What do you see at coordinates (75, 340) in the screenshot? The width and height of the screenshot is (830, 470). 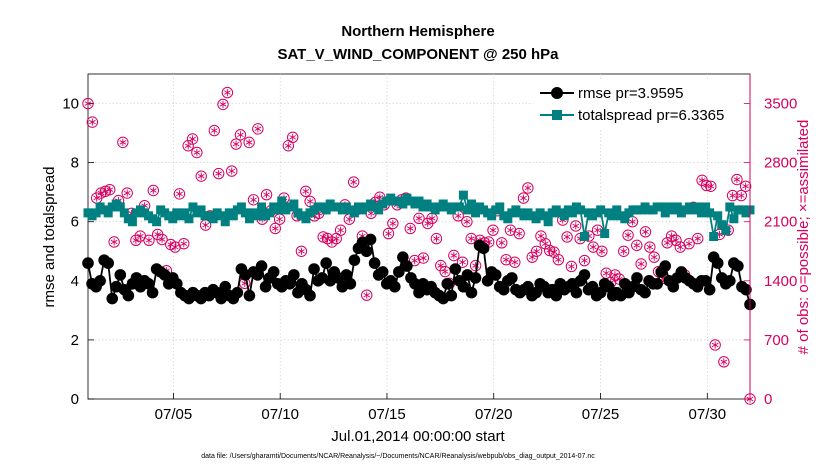 I see `y-left-tick-label: 2` at bounding box center [75, 340].